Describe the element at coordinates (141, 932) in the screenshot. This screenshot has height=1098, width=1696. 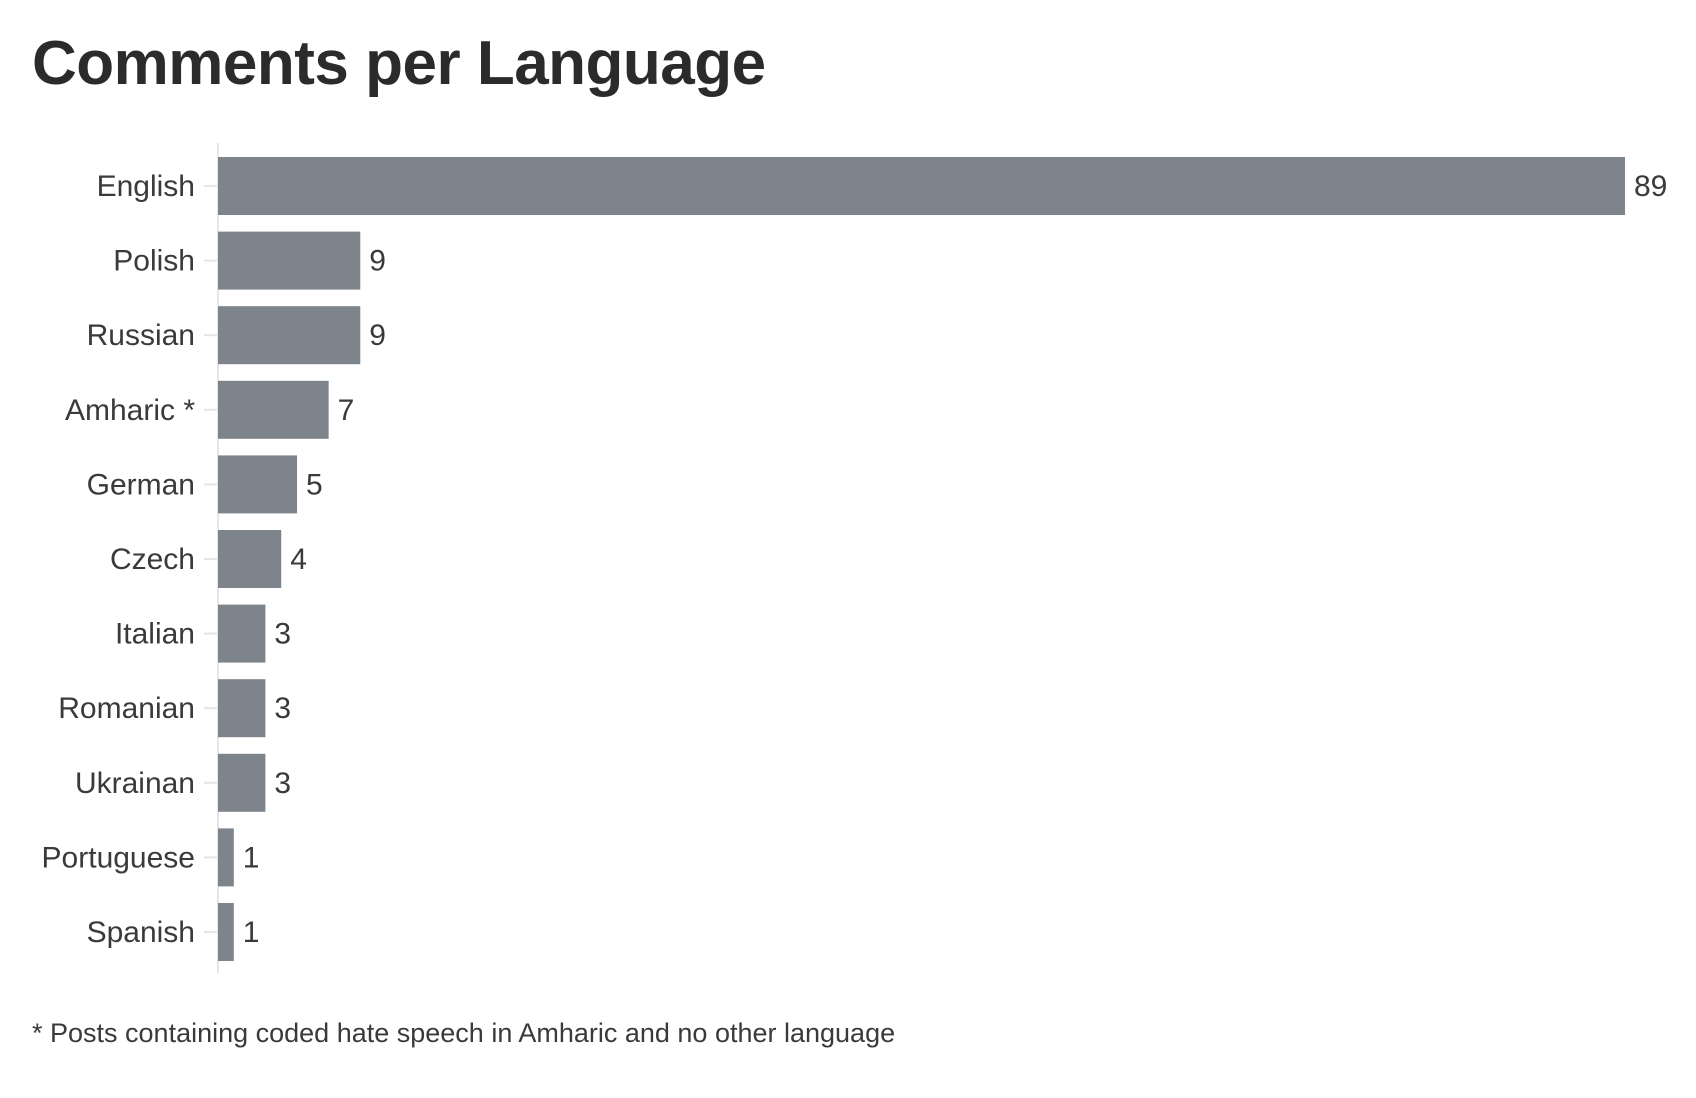
I see `category-label: Spanish` at that location.